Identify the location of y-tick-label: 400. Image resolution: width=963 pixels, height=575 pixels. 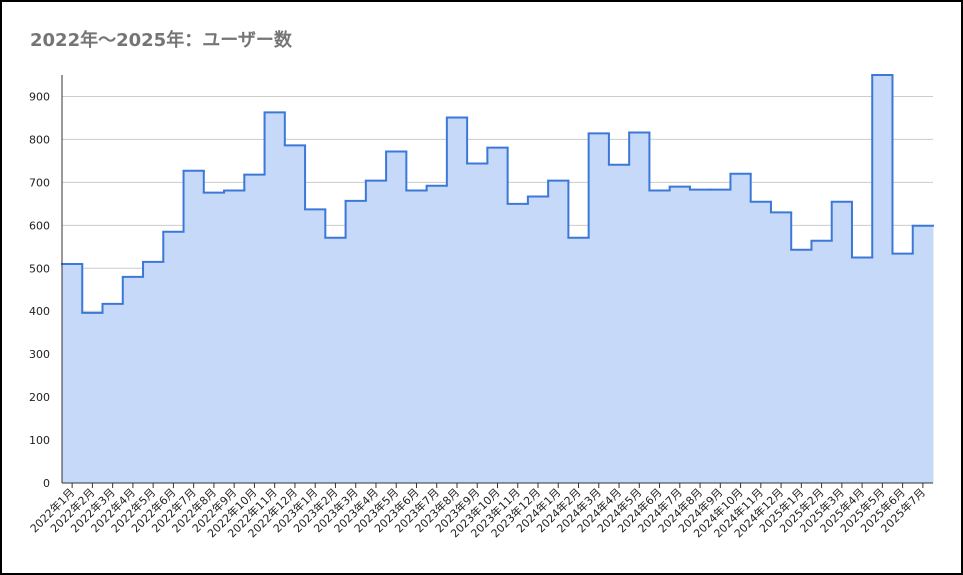
(39, 311).